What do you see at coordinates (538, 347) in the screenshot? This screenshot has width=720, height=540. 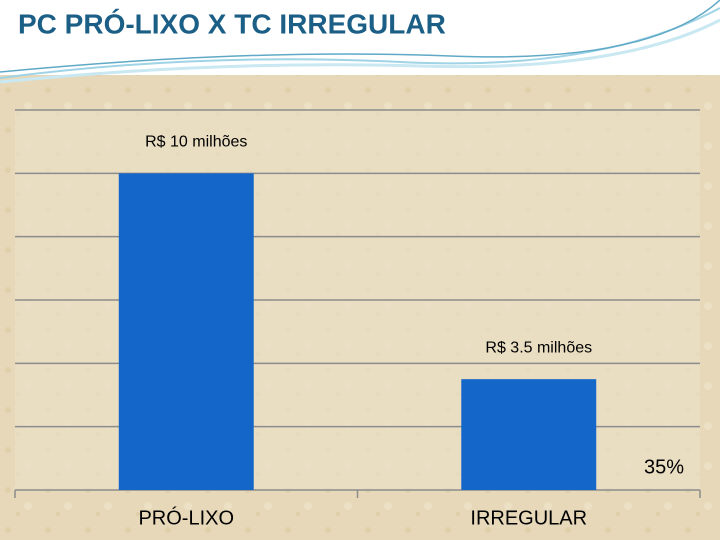 I see `value-label: R$ 3.5 milhões` at bounding box center [538, 347].